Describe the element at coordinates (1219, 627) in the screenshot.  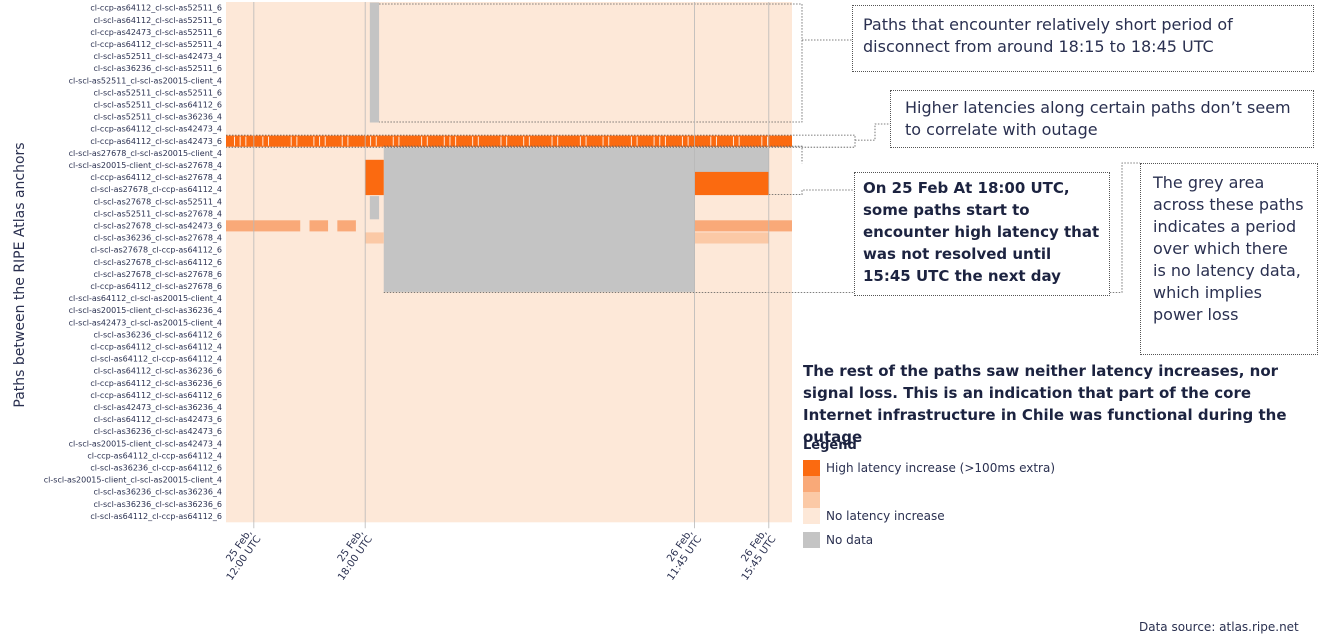
I see `data-source: Data source: atlas.ripe.net` at that location.